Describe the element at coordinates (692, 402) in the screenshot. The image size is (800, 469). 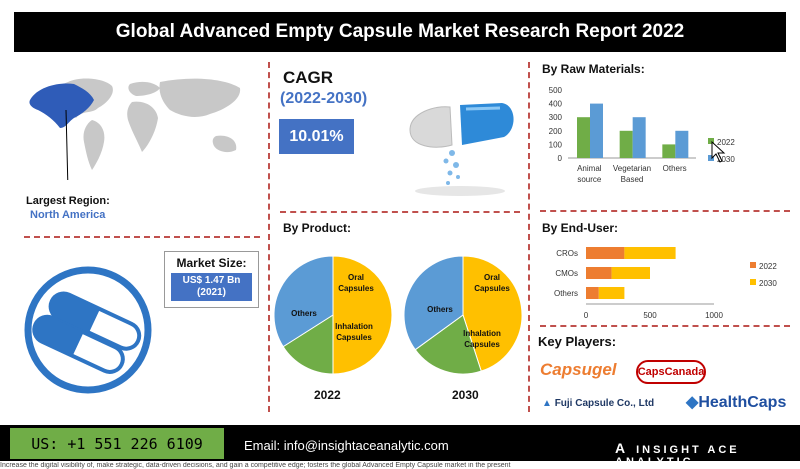
I see `healthcaps-logo-icon: ◆` at that location.